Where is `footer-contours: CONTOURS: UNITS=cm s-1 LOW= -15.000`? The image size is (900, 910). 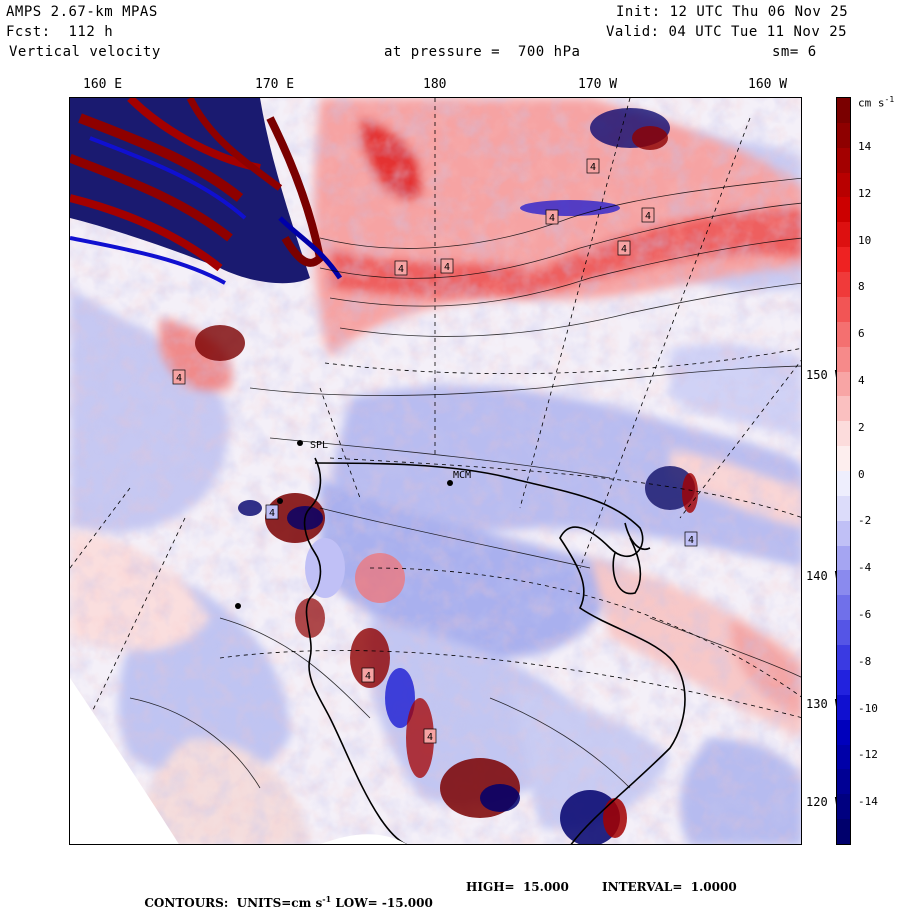 footer-contours: CONTOURS: UNITS=cm s-1 LOW= -15.000 is located at coordinates (288, 902).